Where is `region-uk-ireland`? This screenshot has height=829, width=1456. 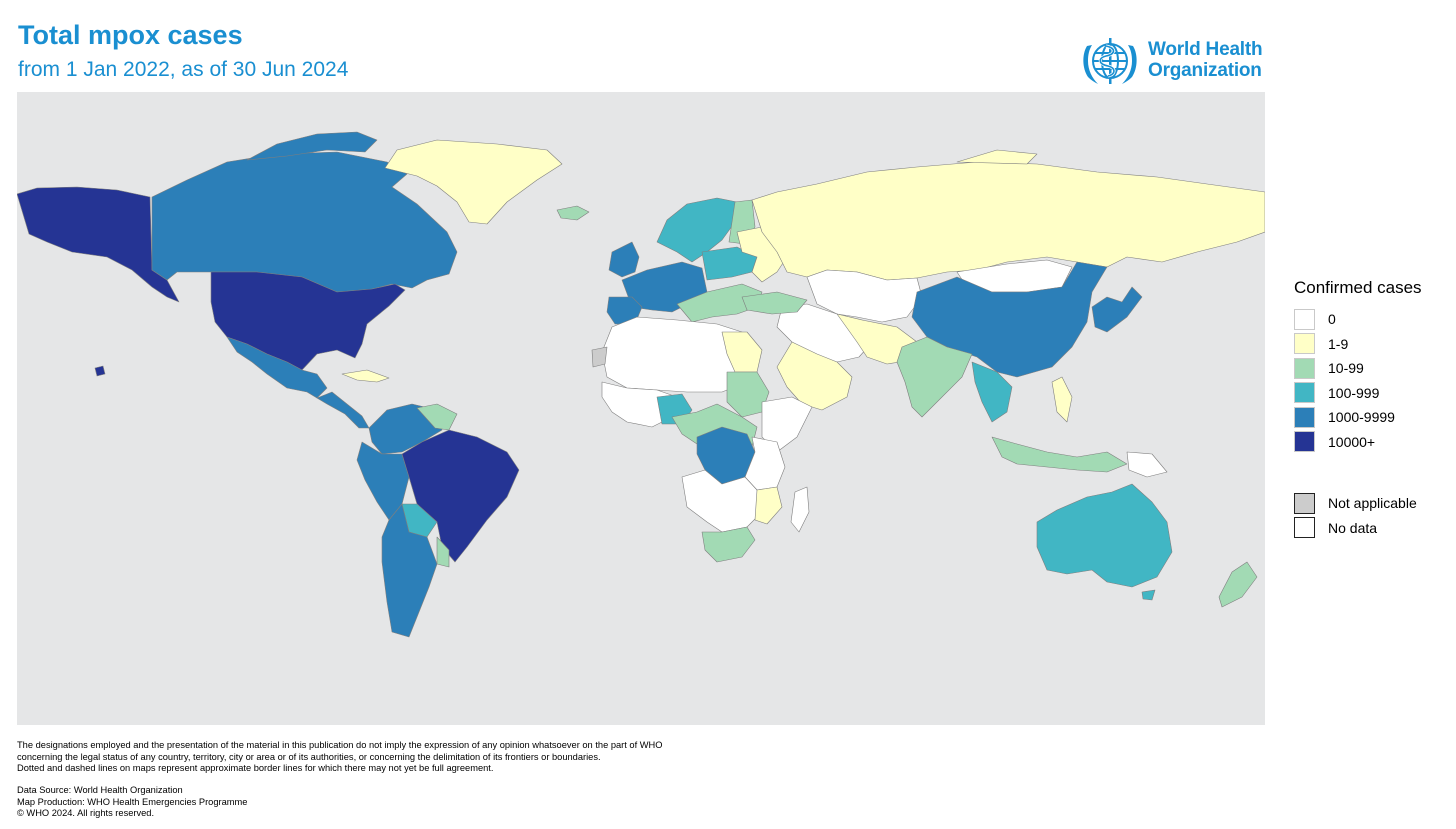 region-uk-ireland is located at coordinates (624, 259).